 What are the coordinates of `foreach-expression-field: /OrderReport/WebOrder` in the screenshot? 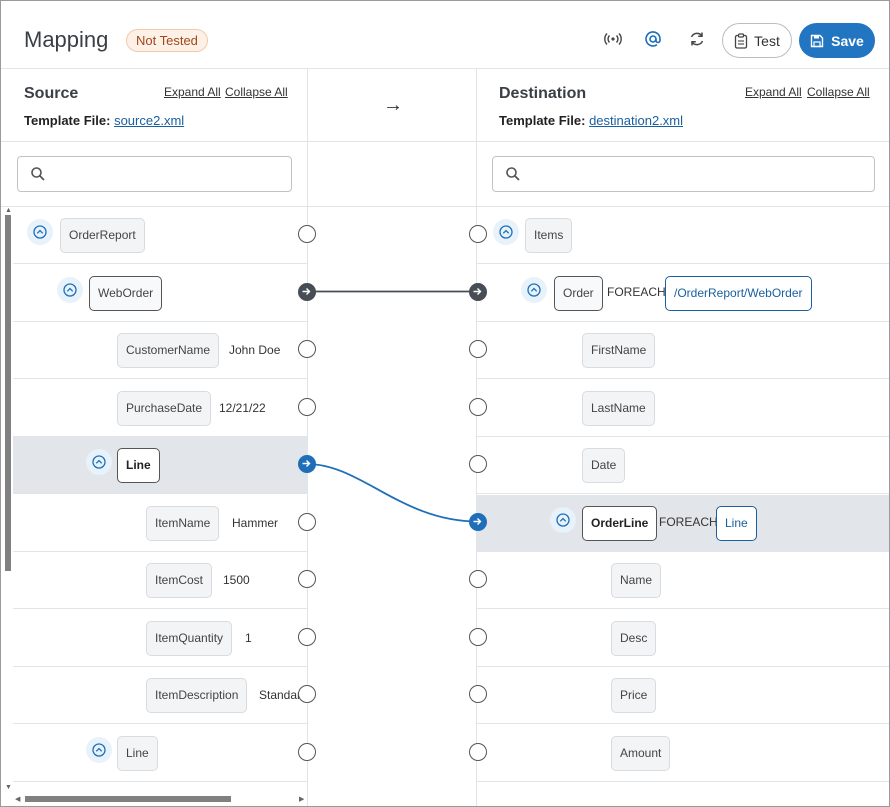 It's located at (738, 293).